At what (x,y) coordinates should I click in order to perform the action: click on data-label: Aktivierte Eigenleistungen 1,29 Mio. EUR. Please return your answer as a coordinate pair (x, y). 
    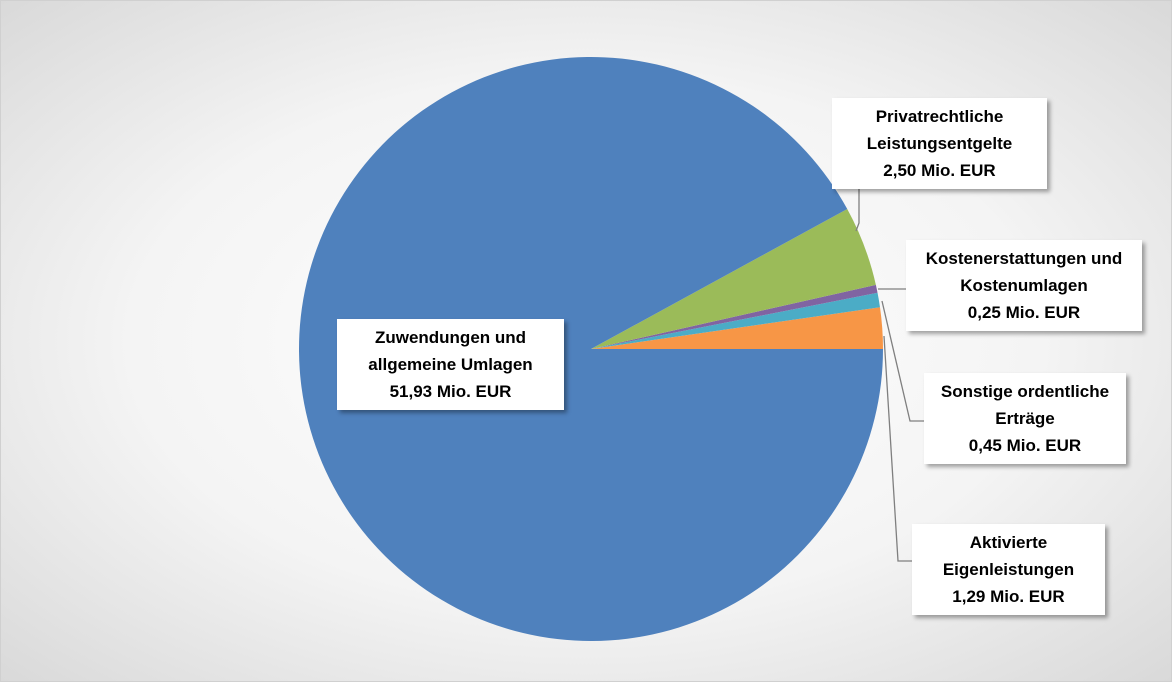
    Looking at the image, I should click on (1008, 569).